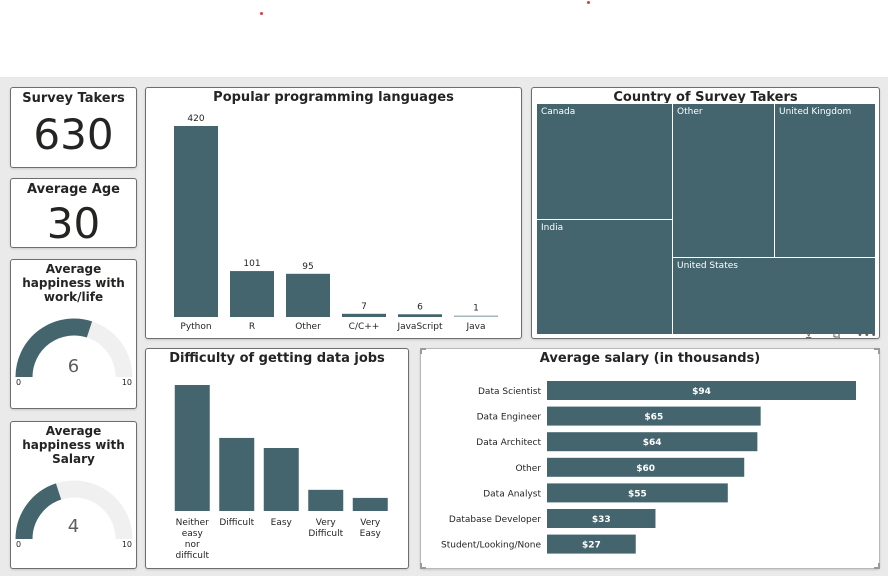 The height and width of the screenshot is (576, 888). I want to click on category-label: Database Developer, so click(495, 520).